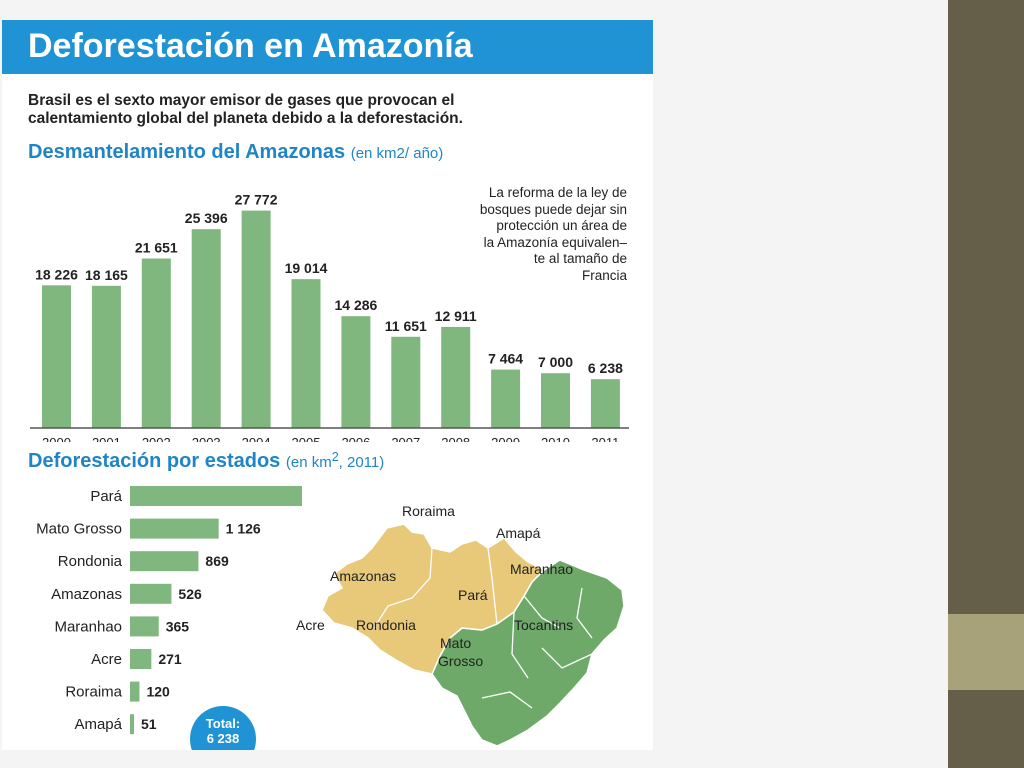 This screenshot has height=768, width=1024. Describe the element at coordinates (256, 319) in the screenshot. I see `bar-2004` at that location.